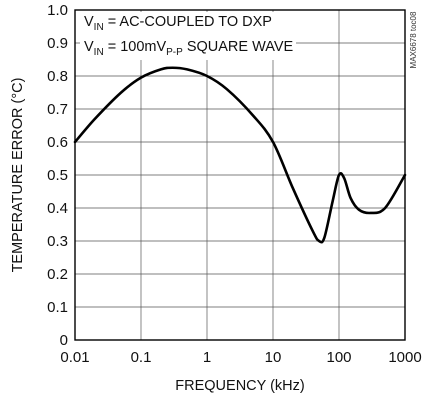 The image size is (422, 400). I want to click on y-tick-label: 0.8, so click(57, 76).